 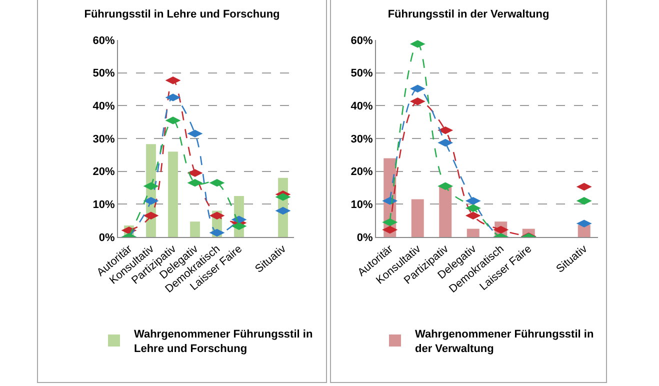 I want to click on legend-label: Wahrgenommener Führungsstil in der Verwaltung, so click(x=504, y=341).